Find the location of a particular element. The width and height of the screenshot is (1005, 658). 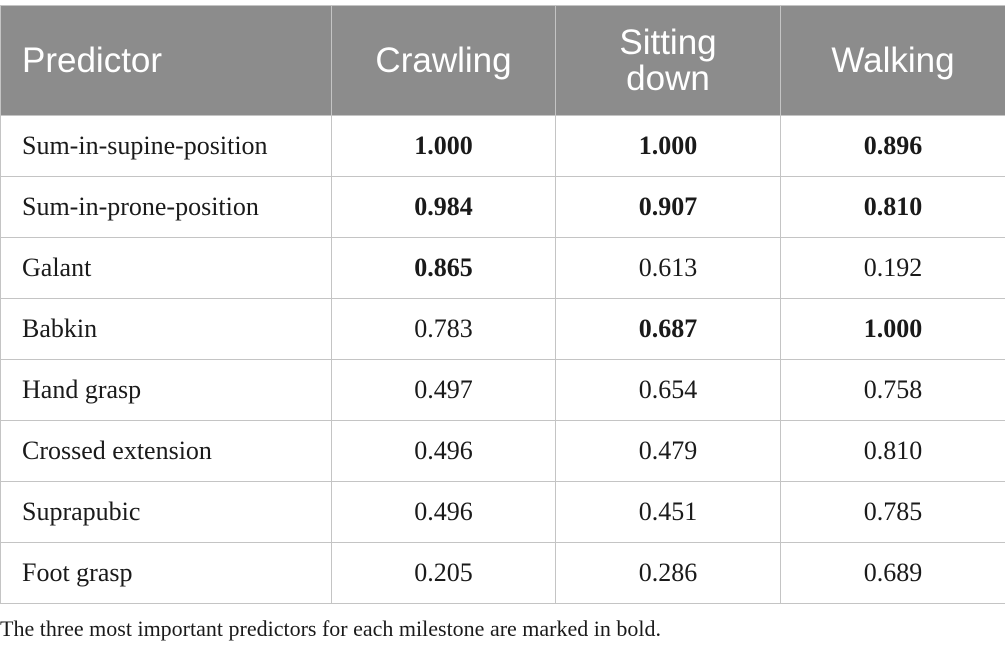

table-row: Crossed extension 0.496 0.479 0.810 is located at coordinates (502, 451).